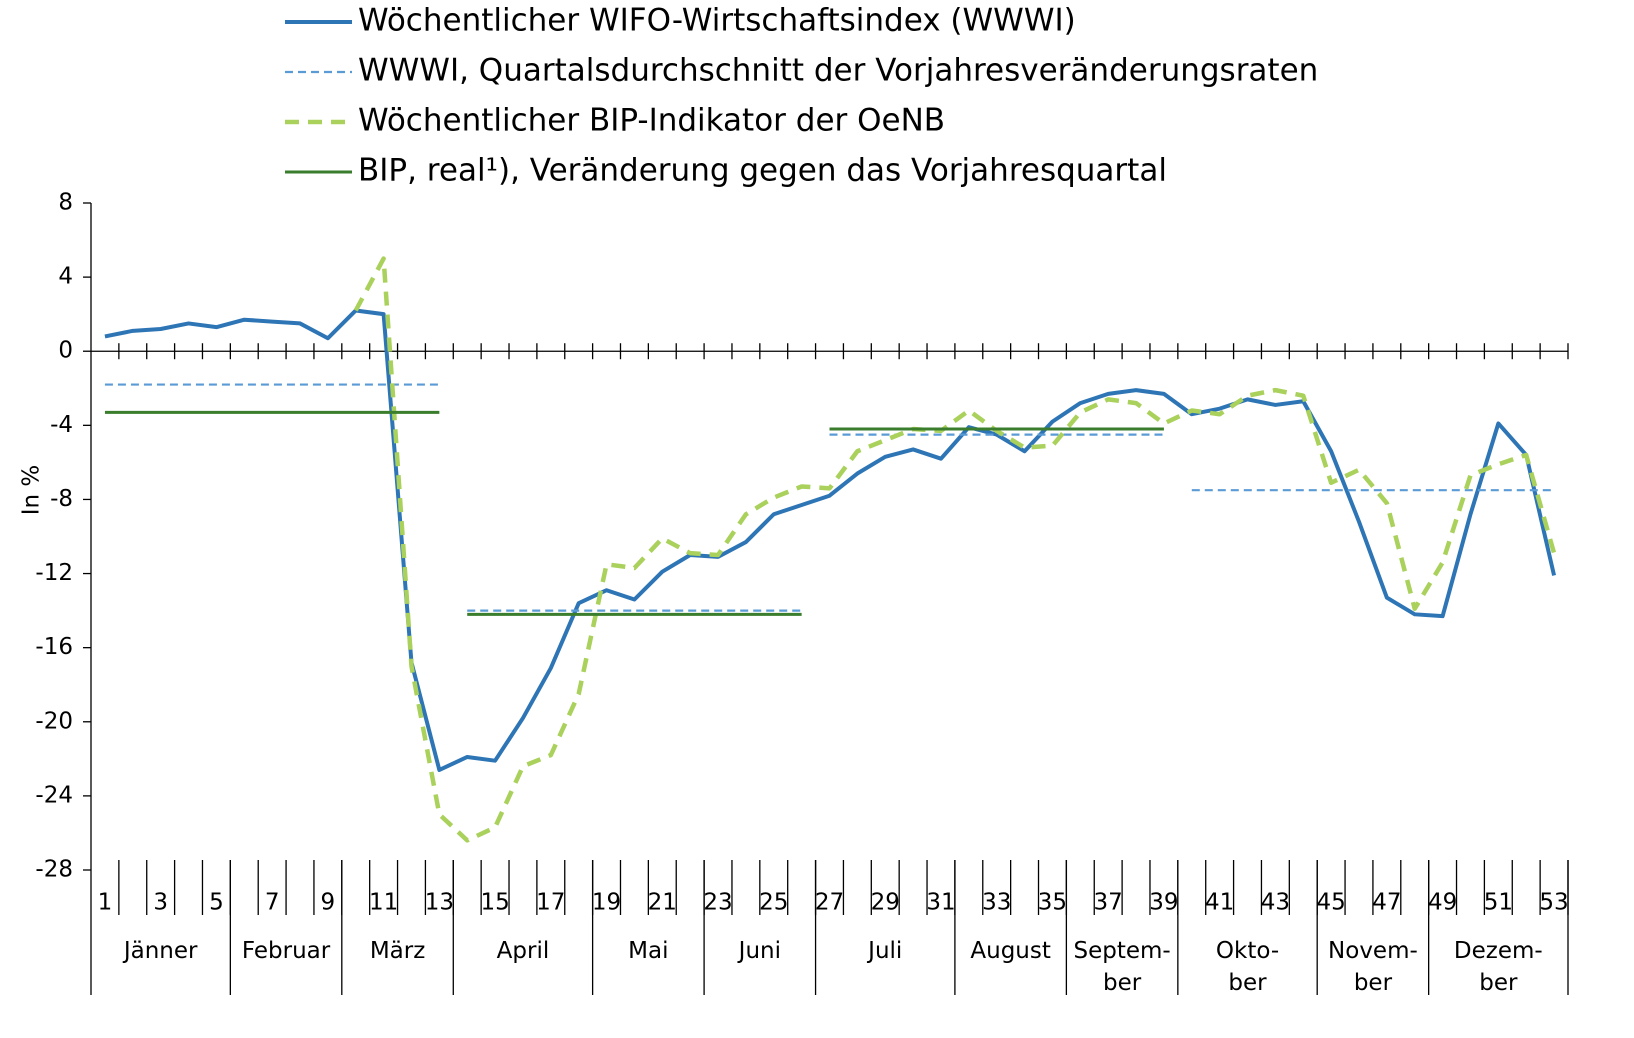 The width and height of the screenshot is (1634, 1038). I want to click on x-tick-label: 21, so click(662, 903).